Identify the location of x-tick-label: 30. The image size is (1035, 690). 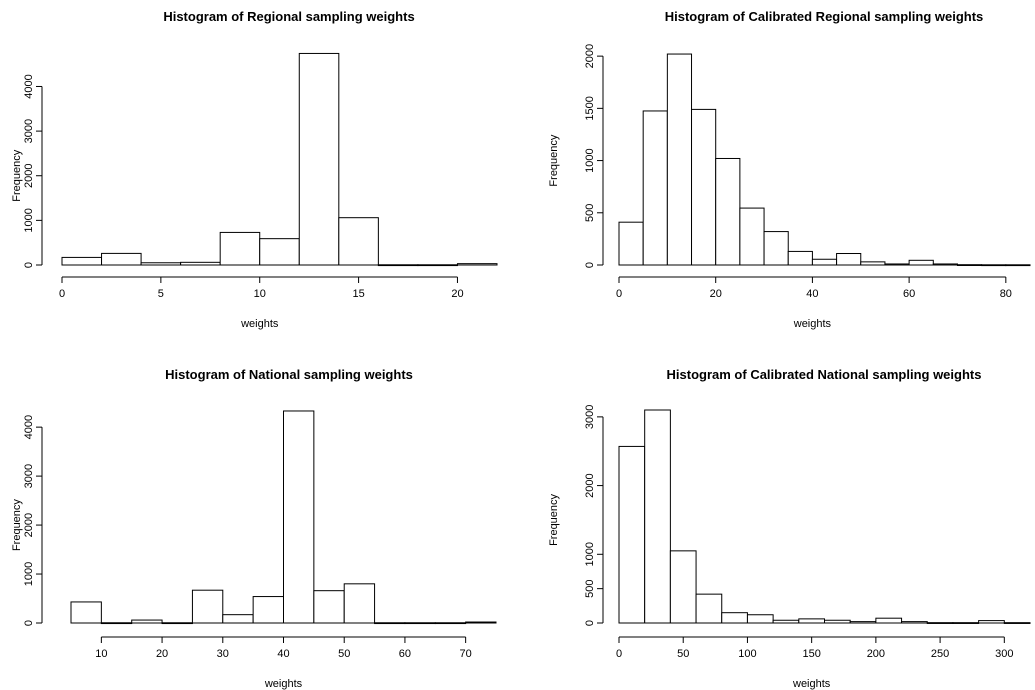
(223, 654).